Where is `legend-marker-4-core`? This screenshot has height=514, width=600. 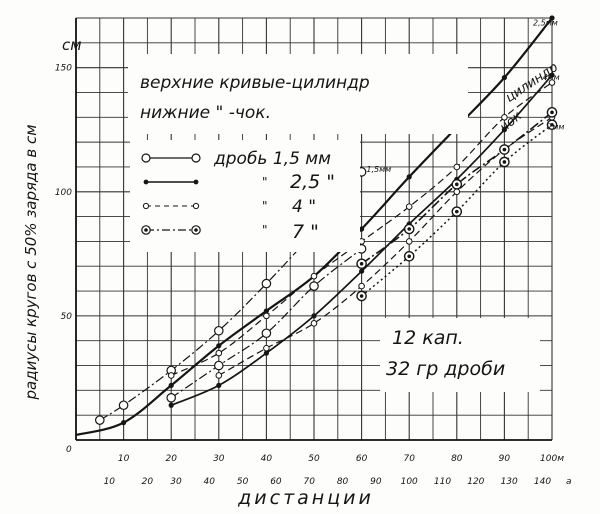
legend-marker-4-core is located at coordinates (146, 230).